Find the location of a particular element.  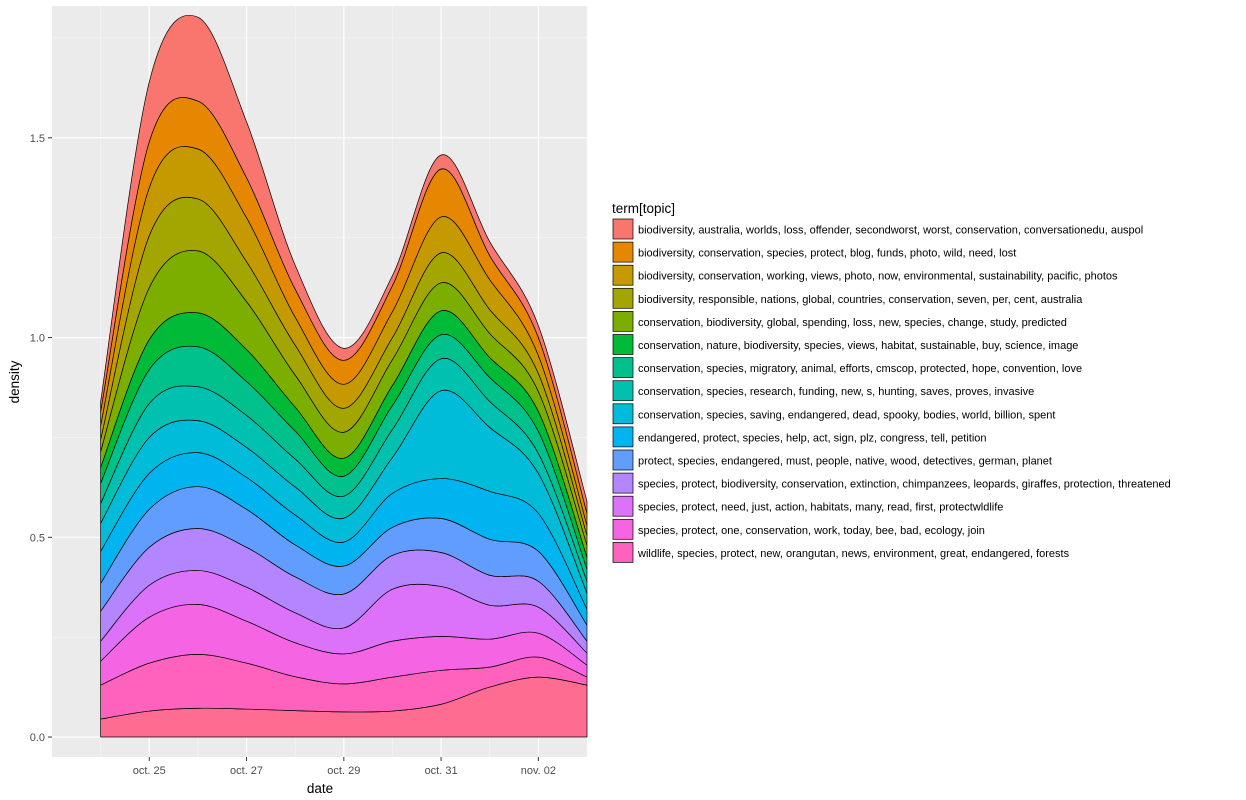

y-axis: 0.0 0.5 1.0 1.5 is located at coordinates (41, 438).